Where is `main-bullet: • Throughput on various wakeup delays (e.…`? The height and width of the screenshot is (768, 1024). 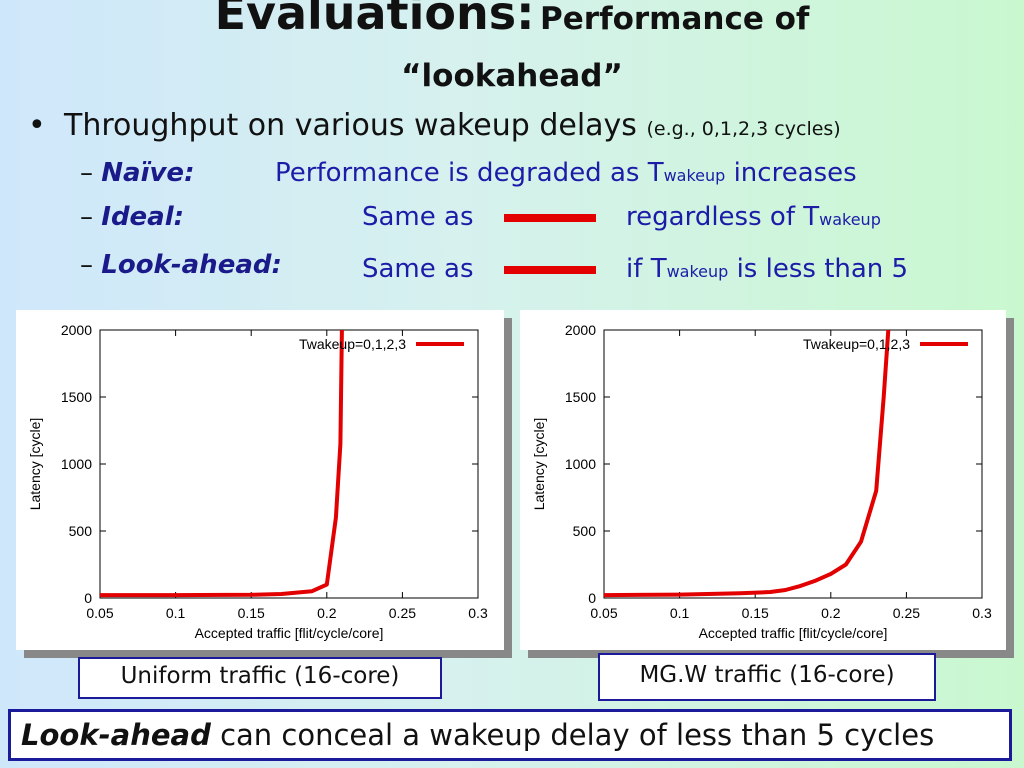
main-bullet: • Throughput on various wakeup delays (e.… is located at coordinates (434, 125).